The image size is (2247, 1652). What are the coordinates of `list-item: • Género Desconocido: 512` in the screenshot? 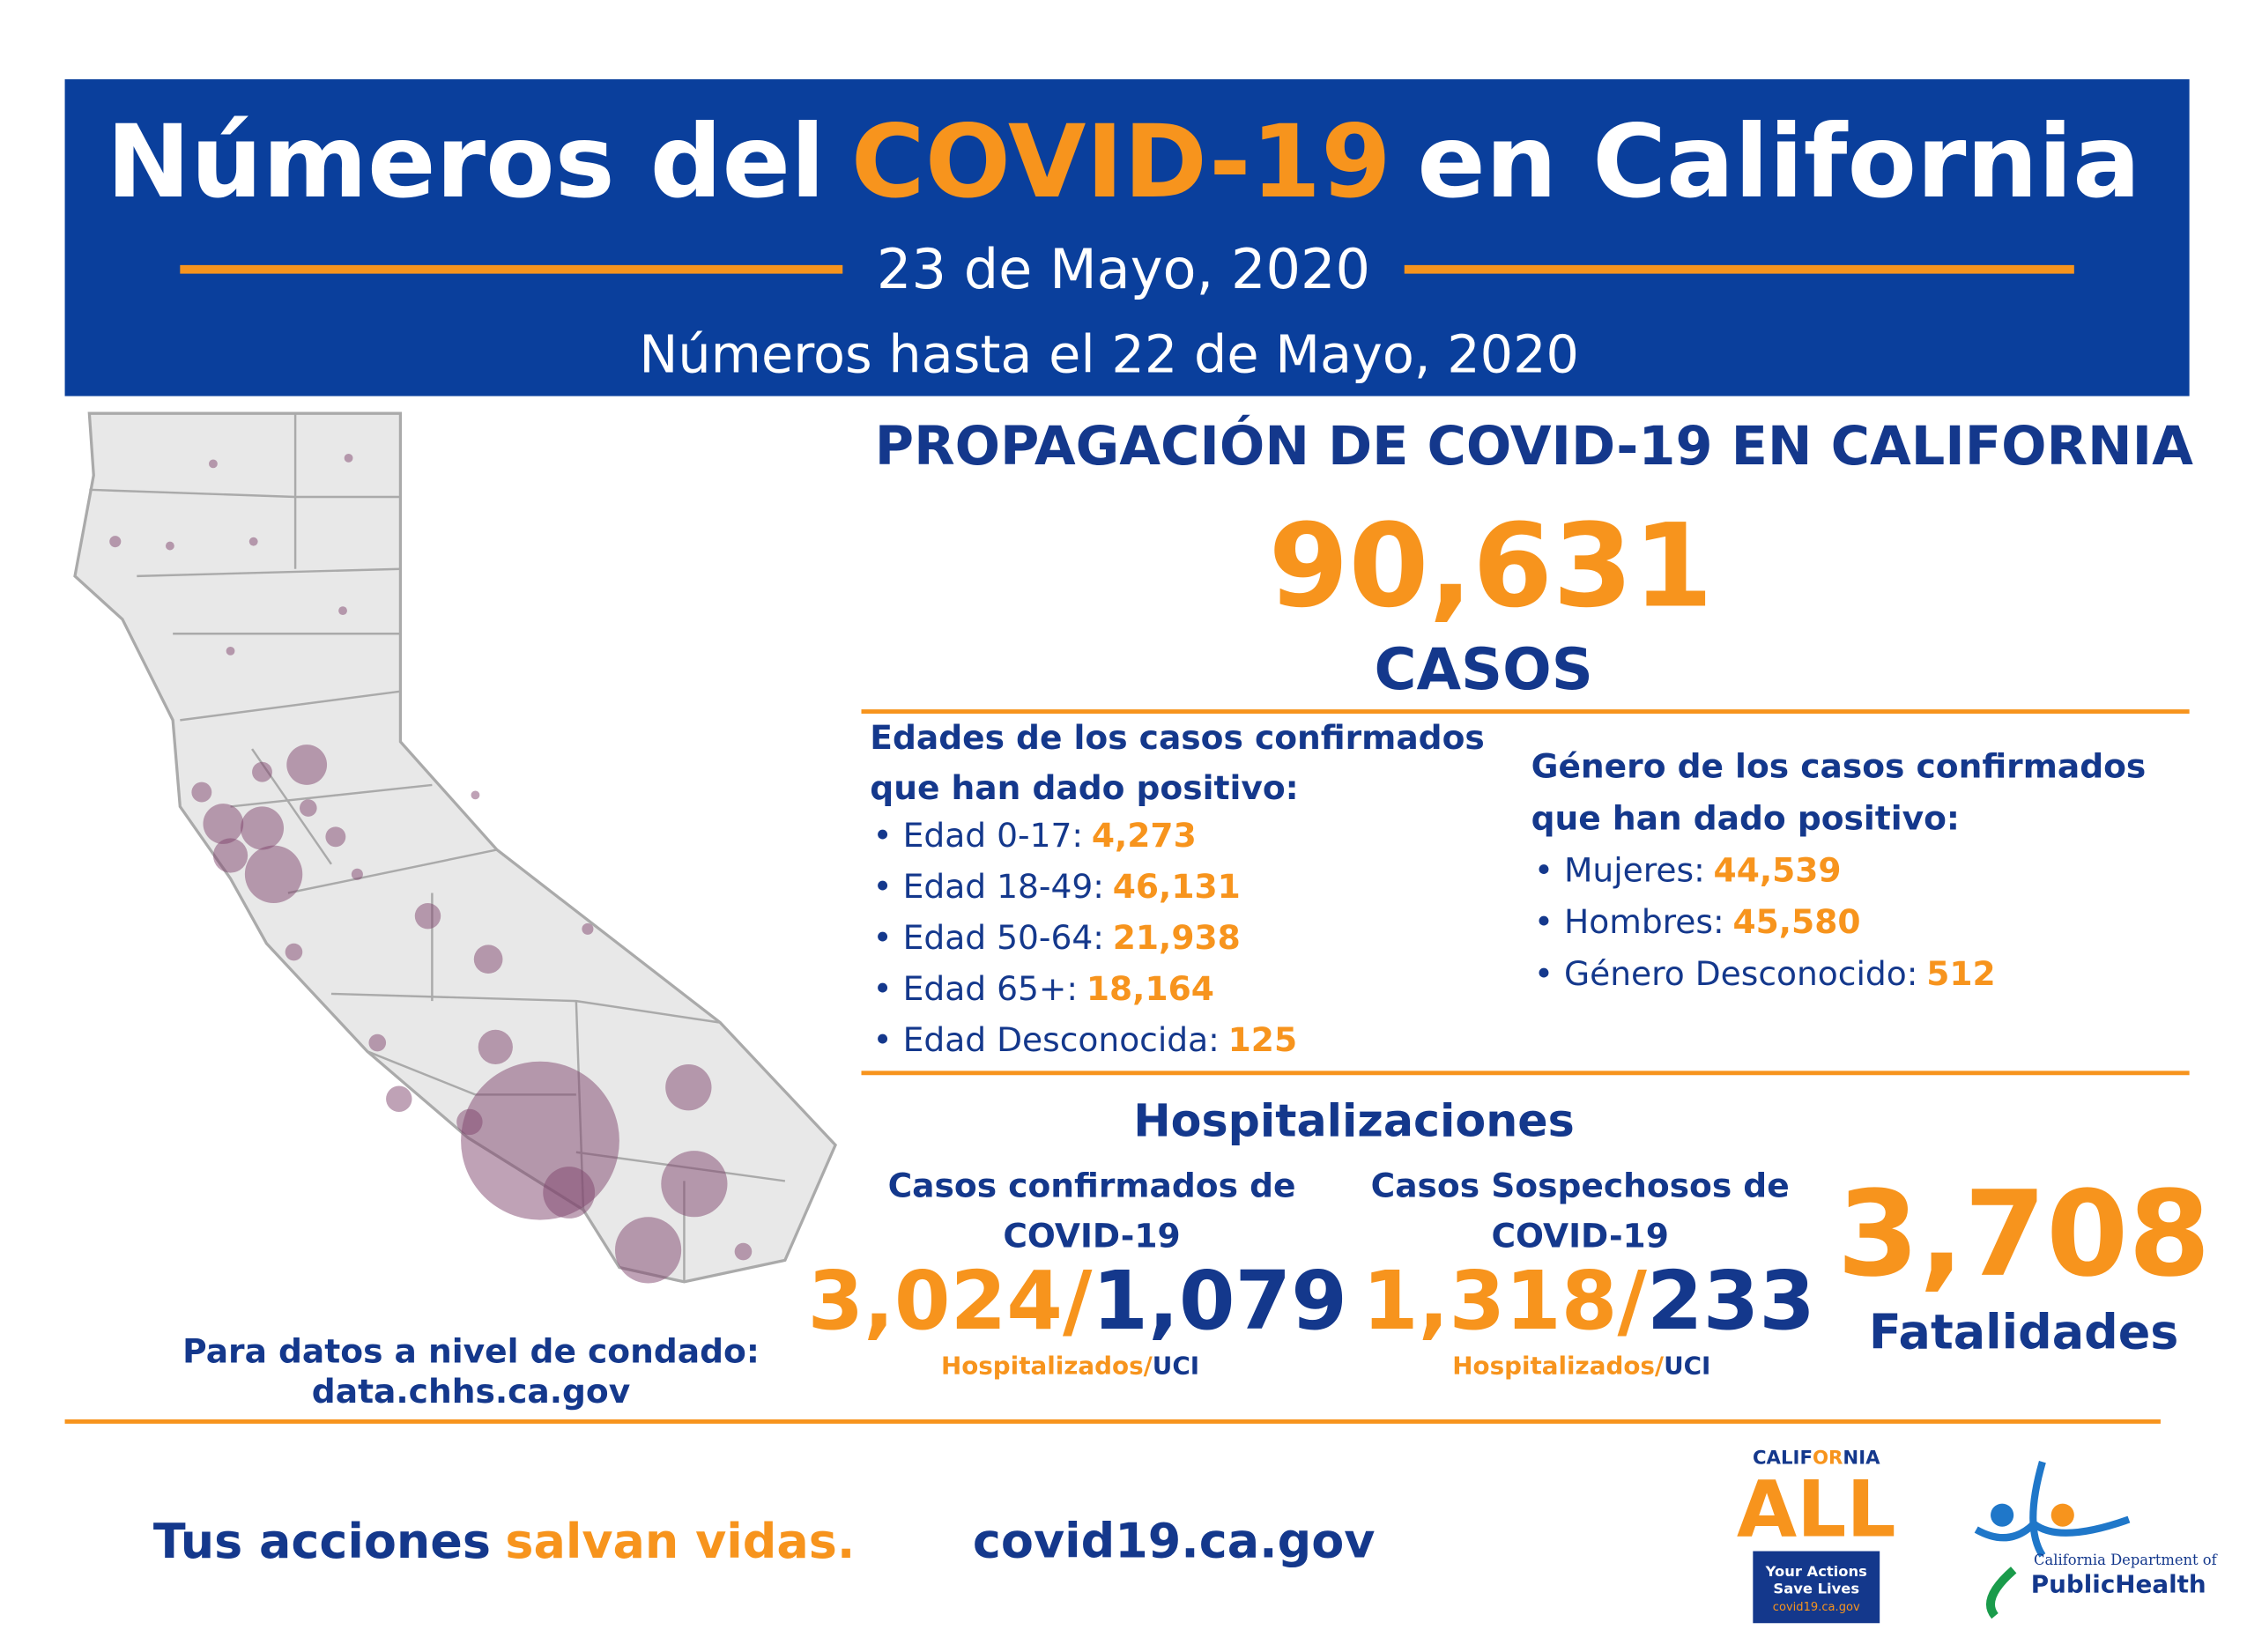 It's located at (1765, 973).